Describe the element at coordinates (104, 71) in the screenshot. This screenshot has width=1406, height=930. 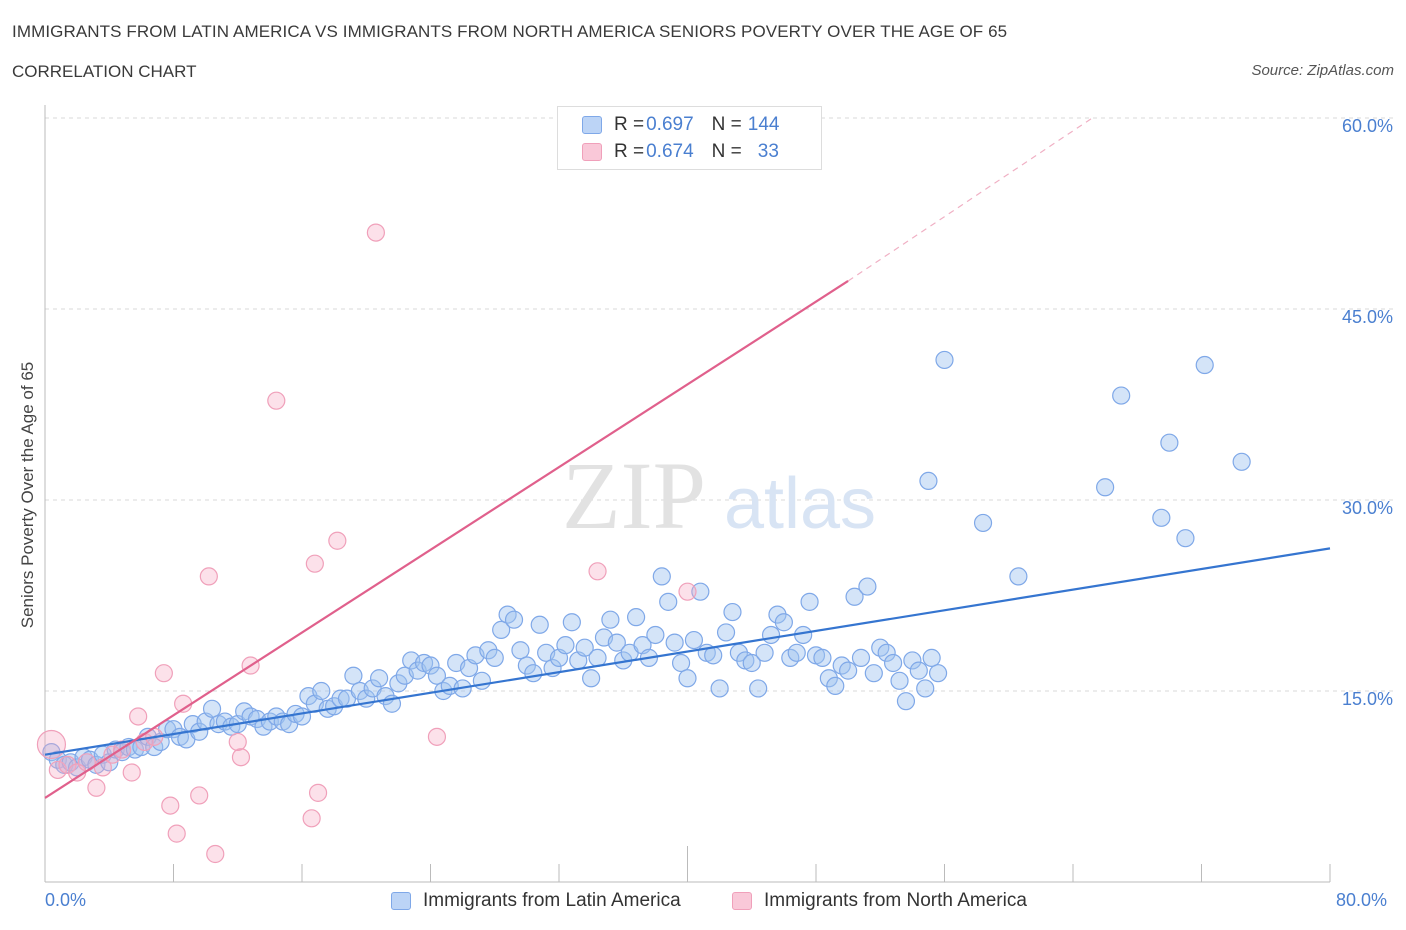
I see `chart-subtitle: CORRELATION CHART` at that location.